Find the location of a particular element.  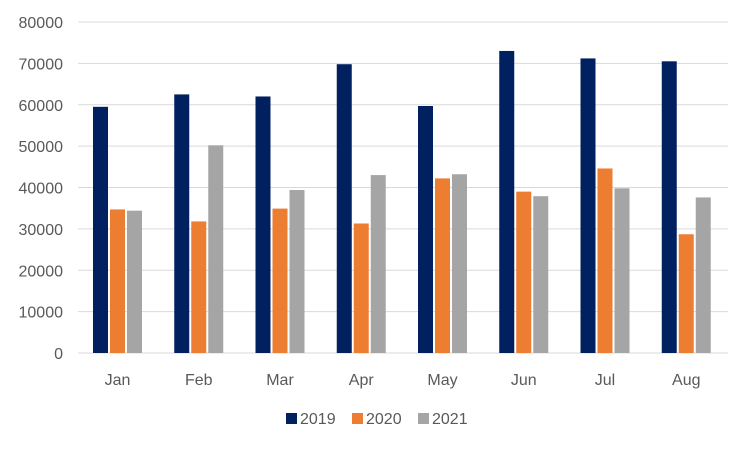

x-tick-label: Aug is located at coordinates (686, 380).